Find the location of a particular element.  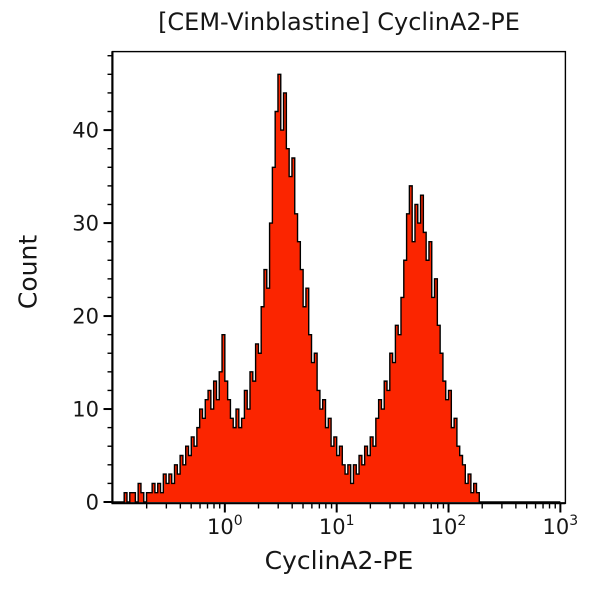

y-axis-tick-label: 0 is located at coordinates (92, 503).